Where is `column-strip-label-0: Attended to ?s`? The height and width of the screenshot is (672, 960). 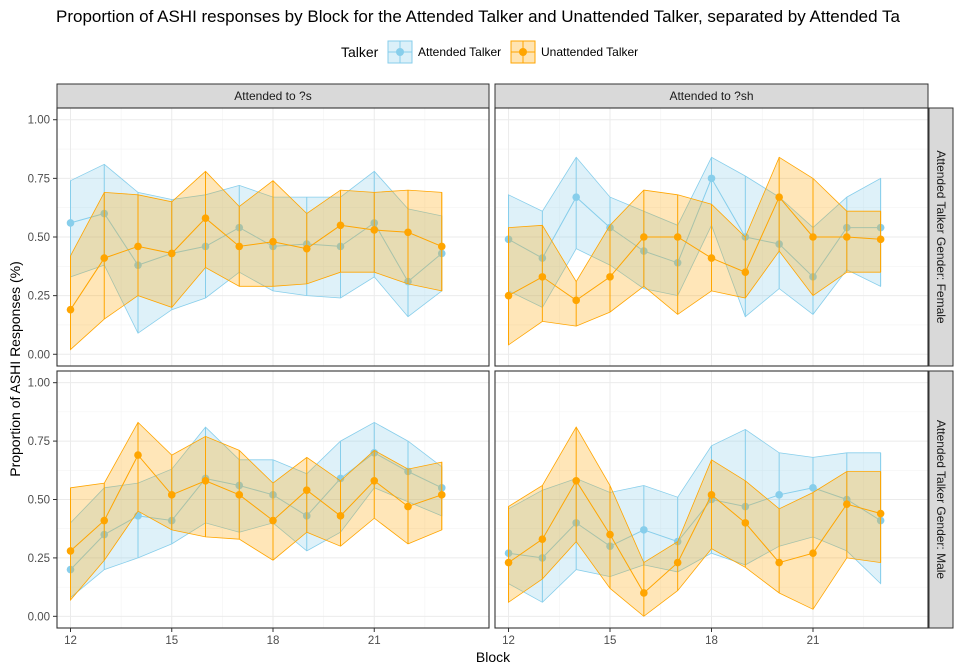 column-strip-label-0: Attended to ?s is located at coordinates (272, 96).